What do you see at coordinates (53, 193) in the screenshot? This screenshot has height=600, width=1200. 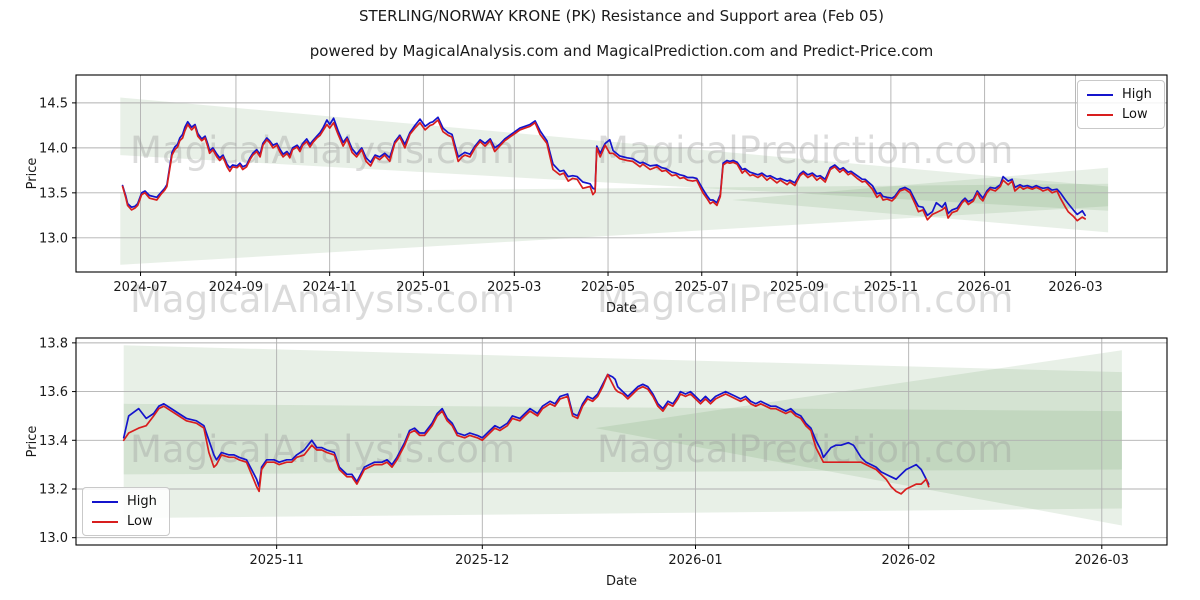 I see `y-tick-label: 13.5` at bounding box center [53, 193].